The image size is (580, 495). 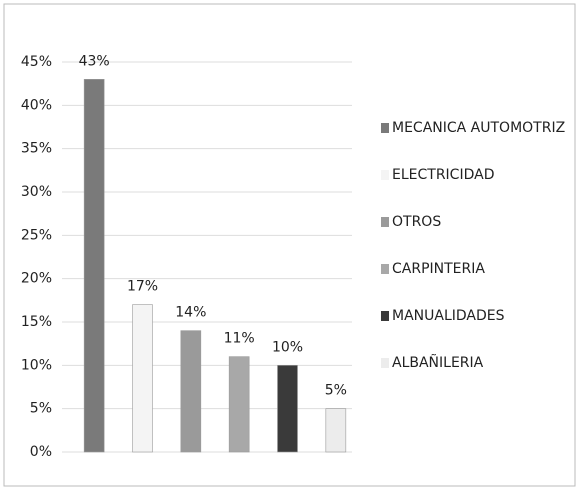 I want to click on data-label: 43%, so click(x=94, y=61).